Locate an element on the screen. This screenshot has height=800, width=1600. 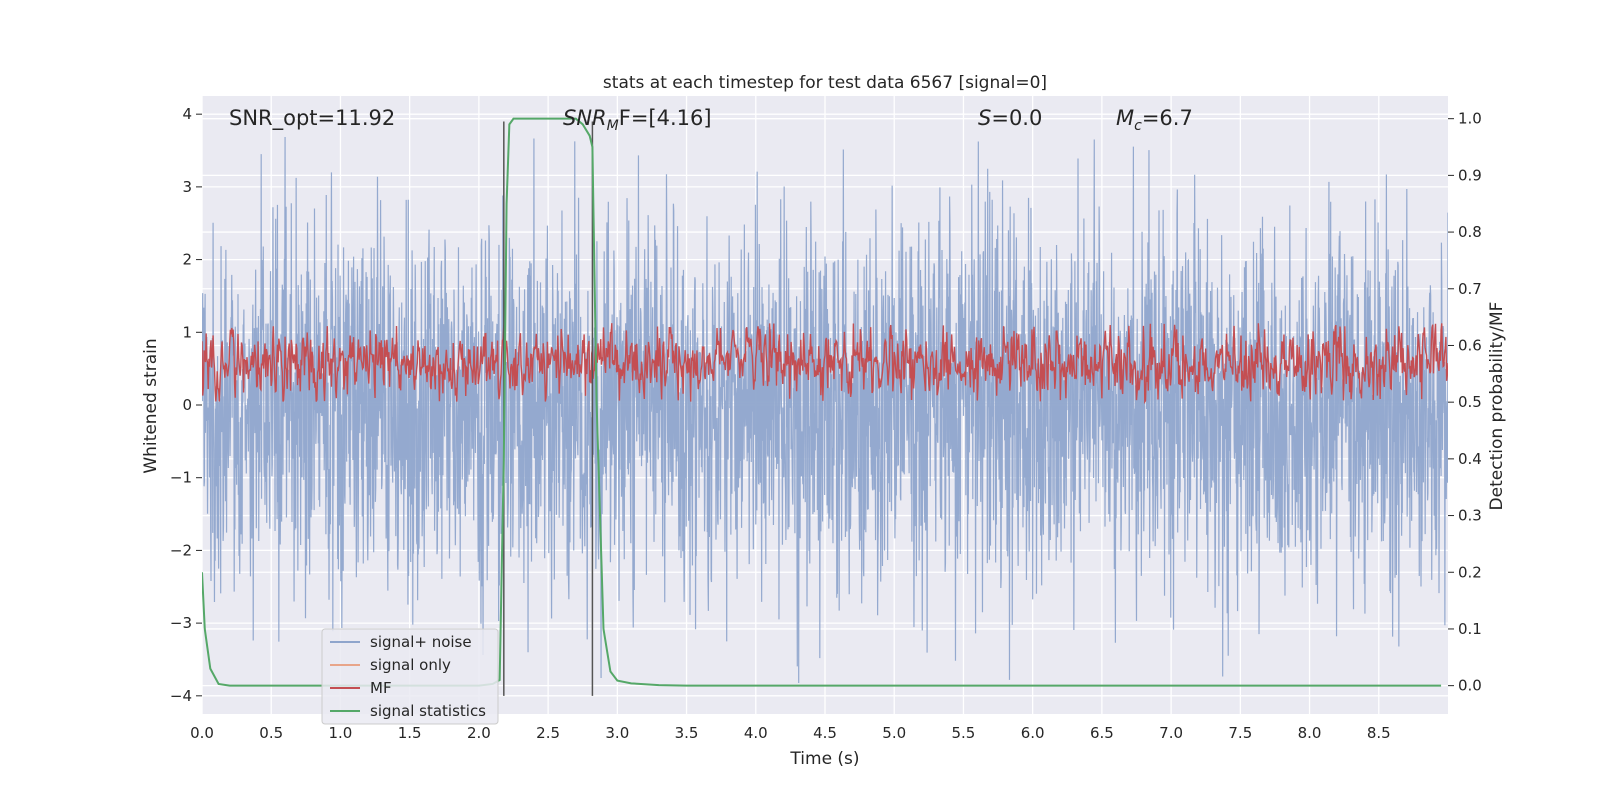
y-tick-label: 0 is located at coordinates (187, 405).